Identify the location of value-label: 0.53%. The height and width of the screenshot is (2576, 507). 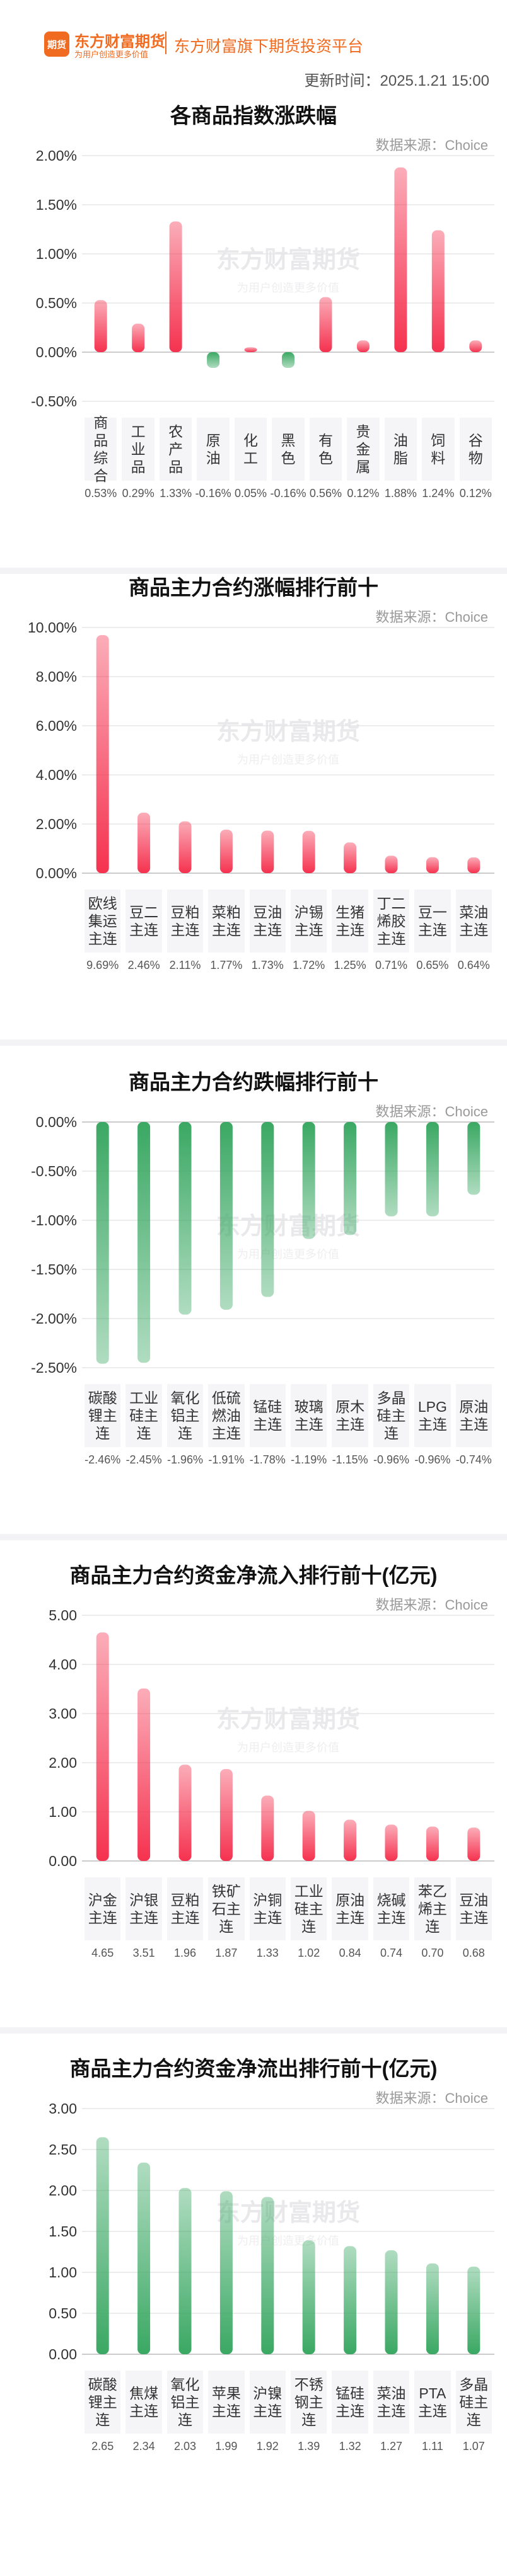
(100, 493).